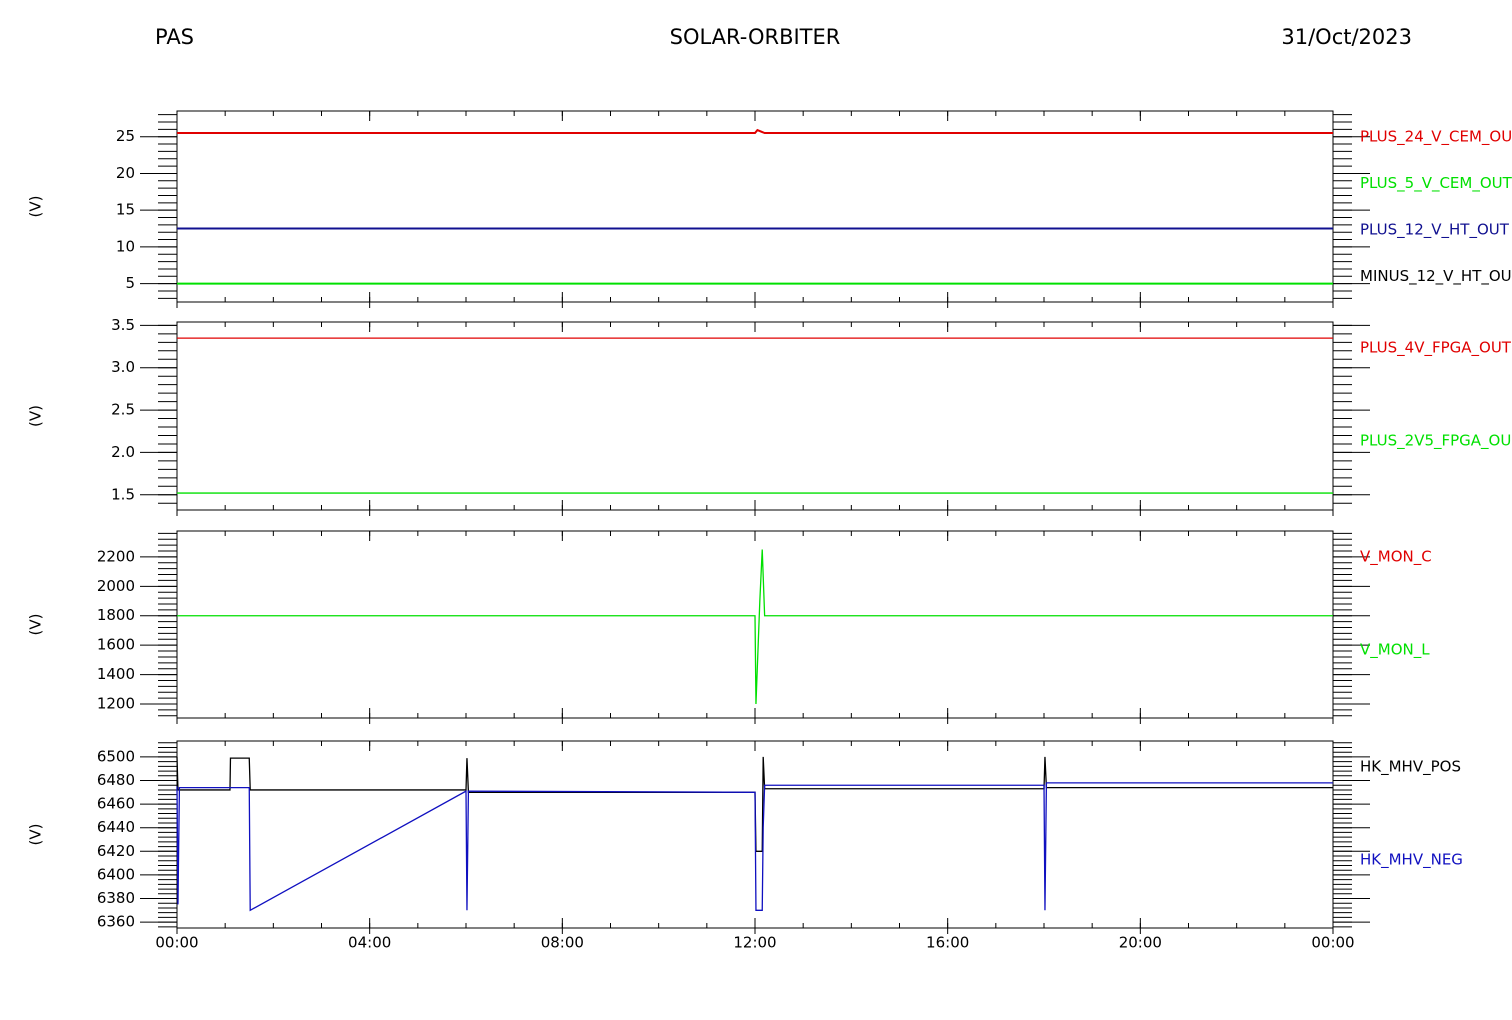 This screenshot has width=1512, height=1020. What do you see at coordinates (1436, 137) in the screenshot?
I see `legend-label: PLUS_24_V_CEM_OU` at bounding box center [1436, 137].